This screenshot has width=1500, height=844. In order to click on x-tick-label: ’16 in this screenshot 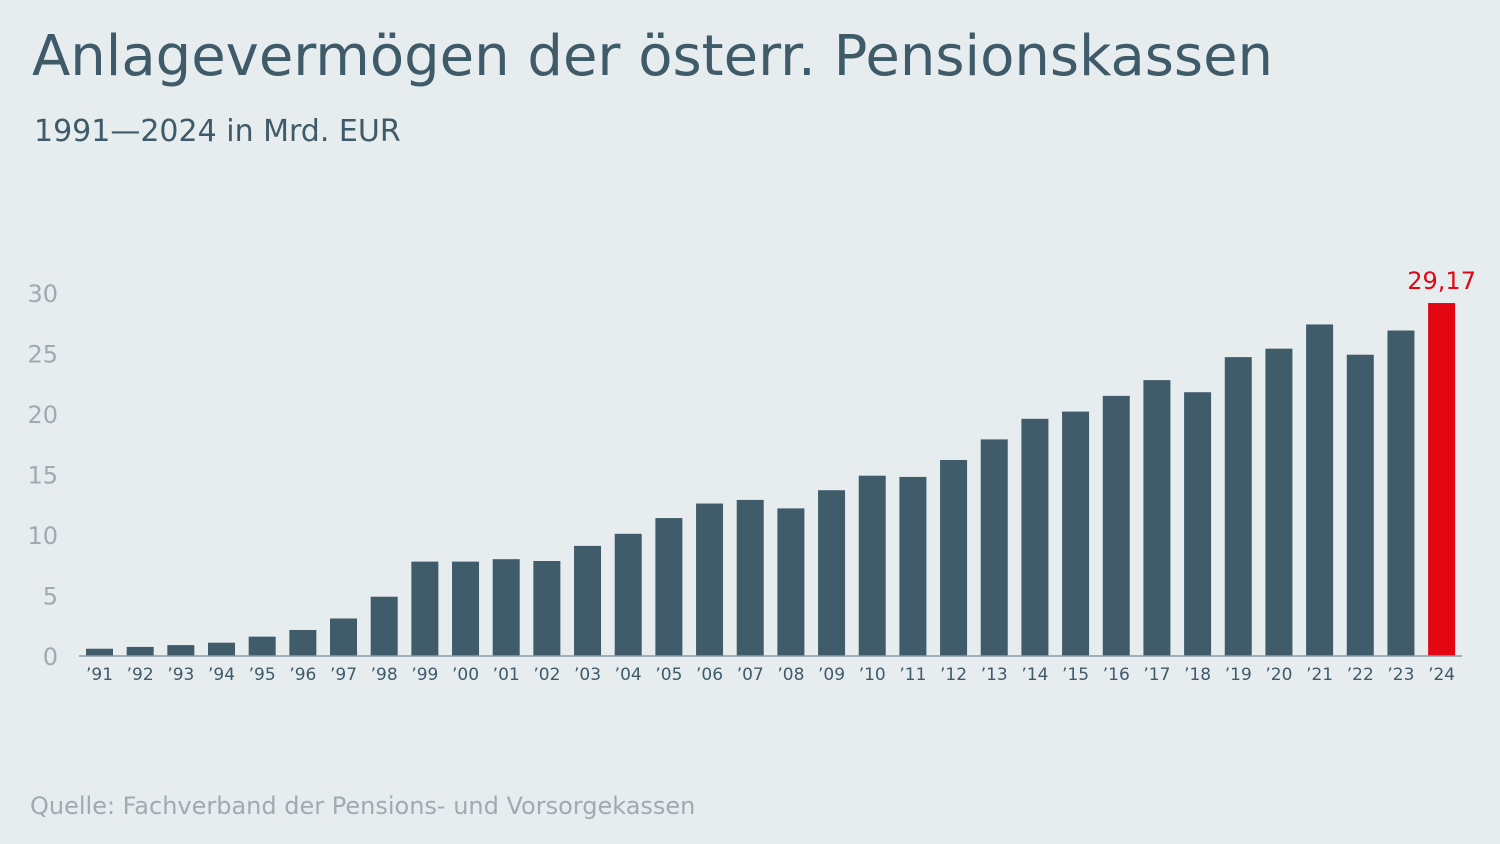, I will do `click(1116, 675)`.